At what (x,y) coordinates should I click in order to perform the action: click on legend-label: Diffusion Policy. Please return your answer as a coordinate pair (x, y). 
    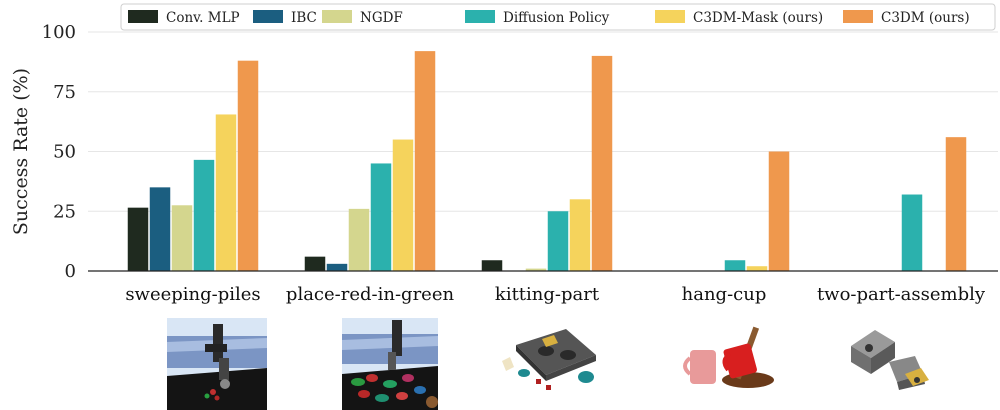
    Looking at the image, I should click on (556, 18).